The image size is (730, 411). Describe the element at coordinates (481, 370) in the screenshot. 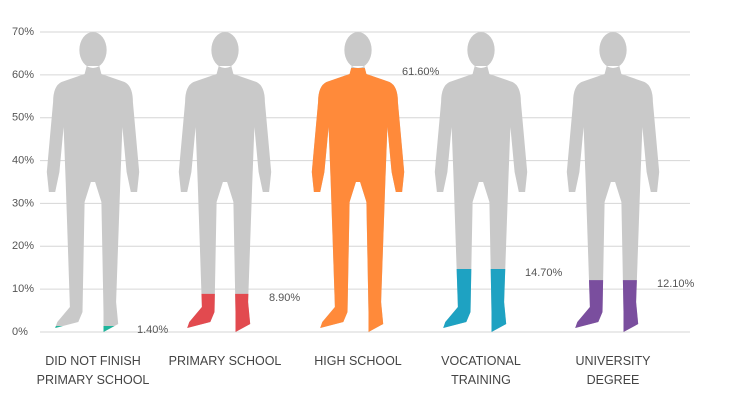

I see `x-tick-label: VOCATIONAL TRAINING` at that location.